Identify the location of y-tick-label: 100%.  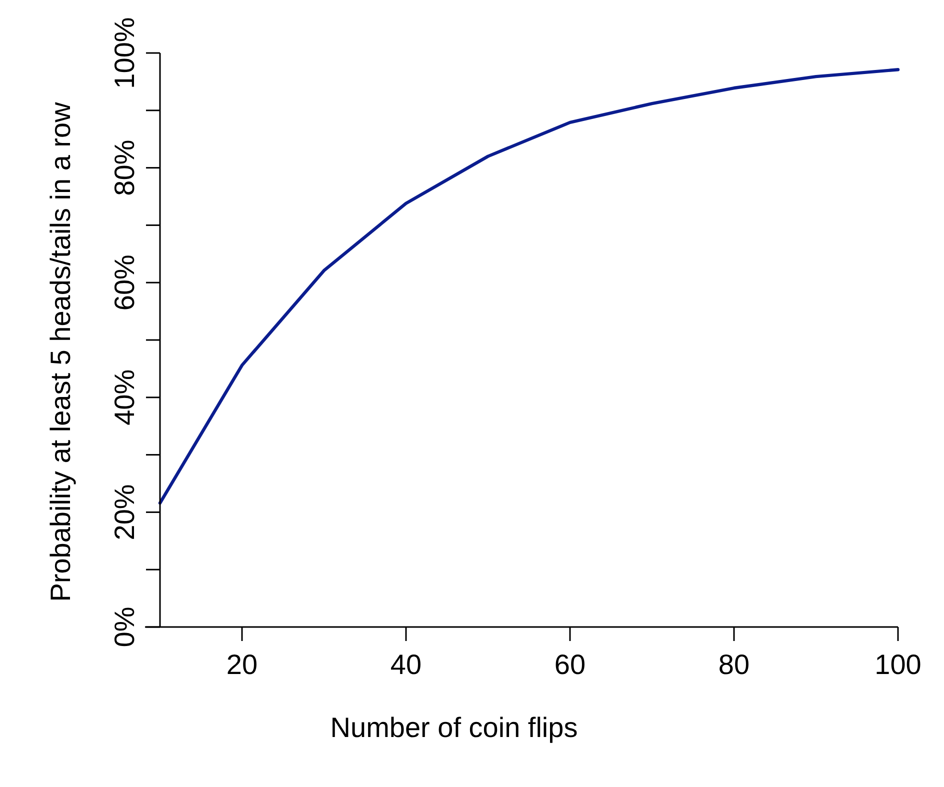
(124, 53).